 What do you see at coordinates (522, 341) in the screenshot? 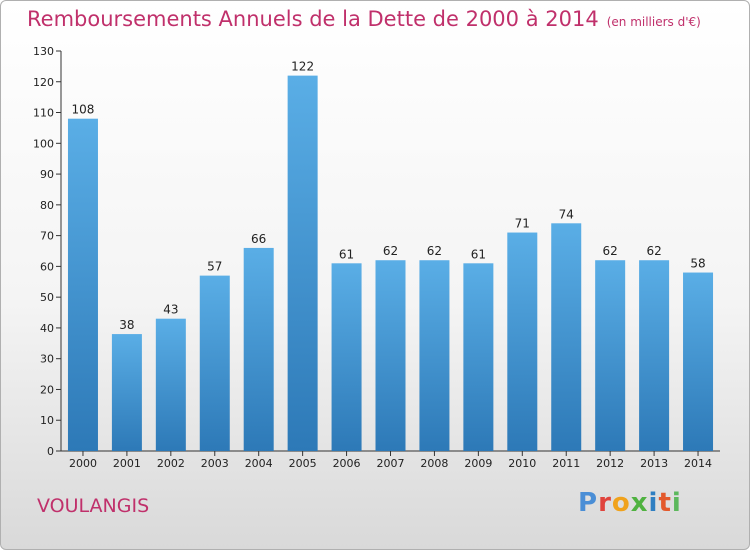
I see `bar-2010` at bounding box center [522, 341].